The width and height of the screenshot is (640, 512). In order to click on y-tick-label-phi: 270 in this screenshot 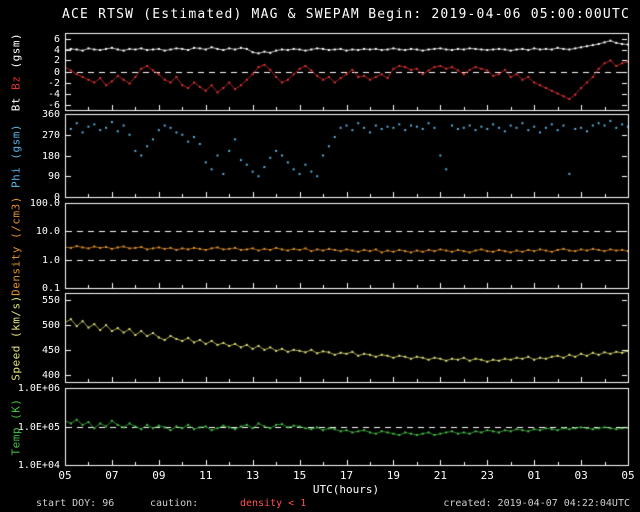, I will do `click(50, 135)`.